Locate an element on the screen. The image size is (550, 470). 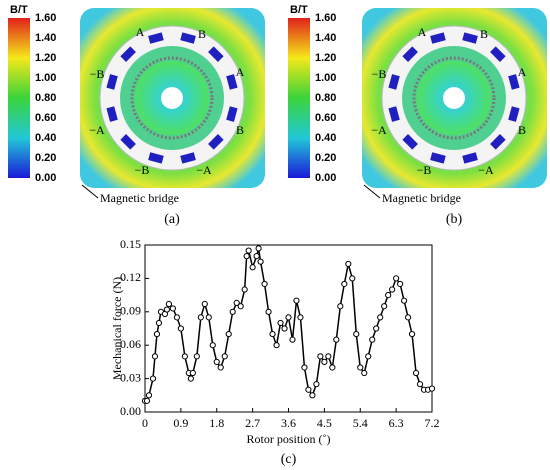
colorbar is located at coordinates (19, 98).